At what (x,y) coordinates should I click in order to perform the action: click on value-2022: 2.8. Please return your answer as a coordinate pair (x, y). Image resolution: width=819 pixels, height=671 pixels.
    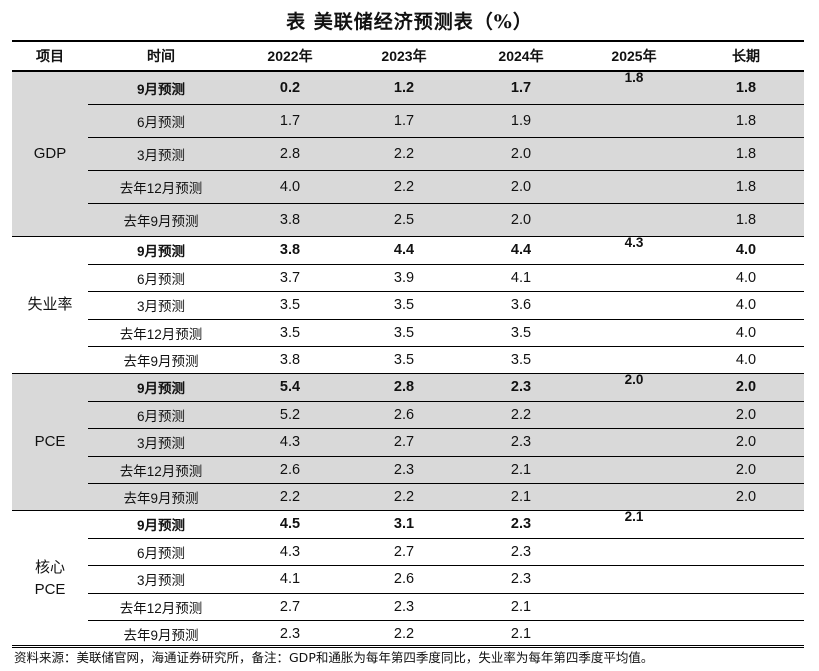
    Looking at the image, I should click on (290, 154).